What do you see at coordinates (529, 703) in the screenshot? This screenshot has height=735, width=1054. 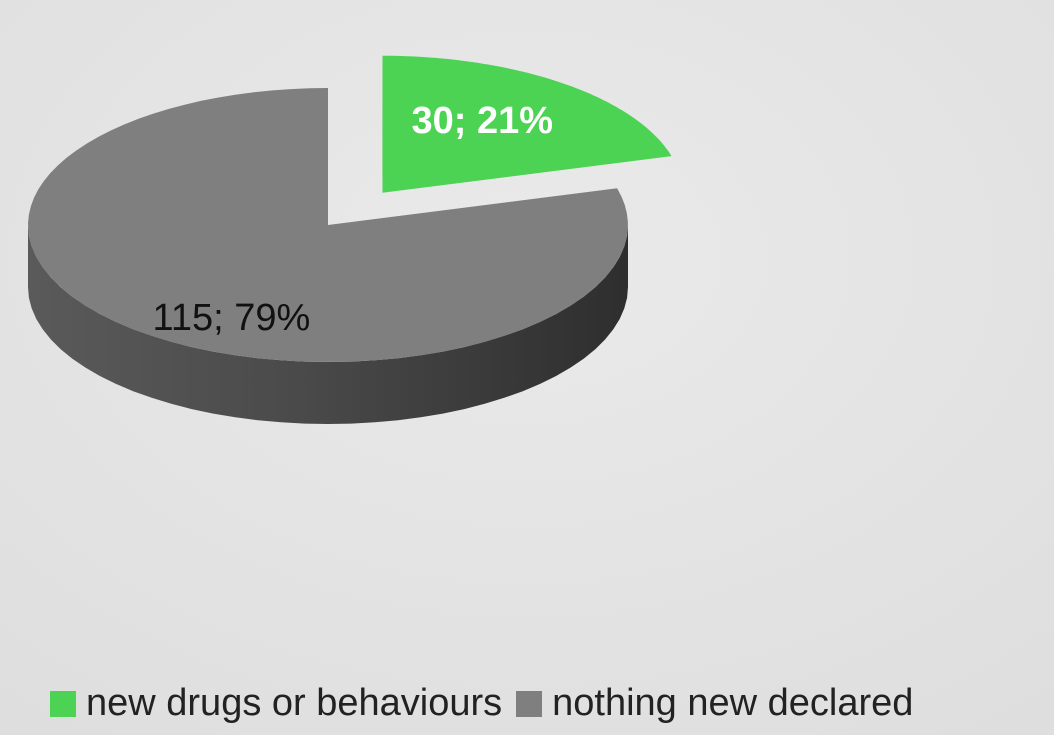 I see `legend-swatch-nothing-new` at bounding box center [529, 703].